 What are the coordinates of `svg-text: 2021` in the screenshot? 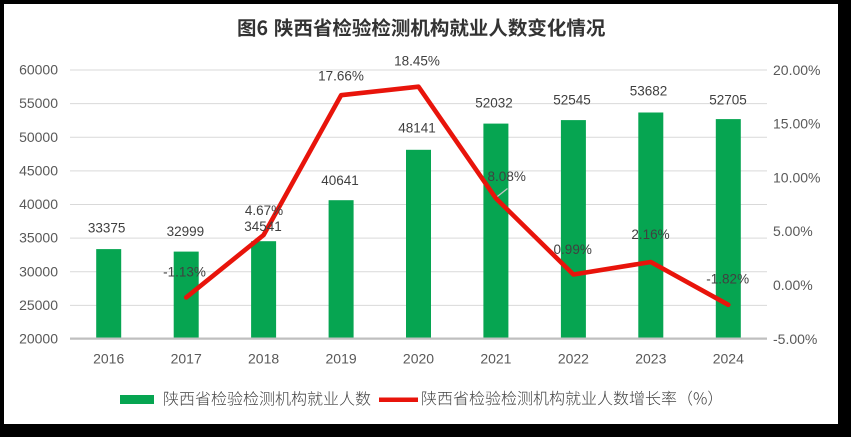 It's located at (495, 358).